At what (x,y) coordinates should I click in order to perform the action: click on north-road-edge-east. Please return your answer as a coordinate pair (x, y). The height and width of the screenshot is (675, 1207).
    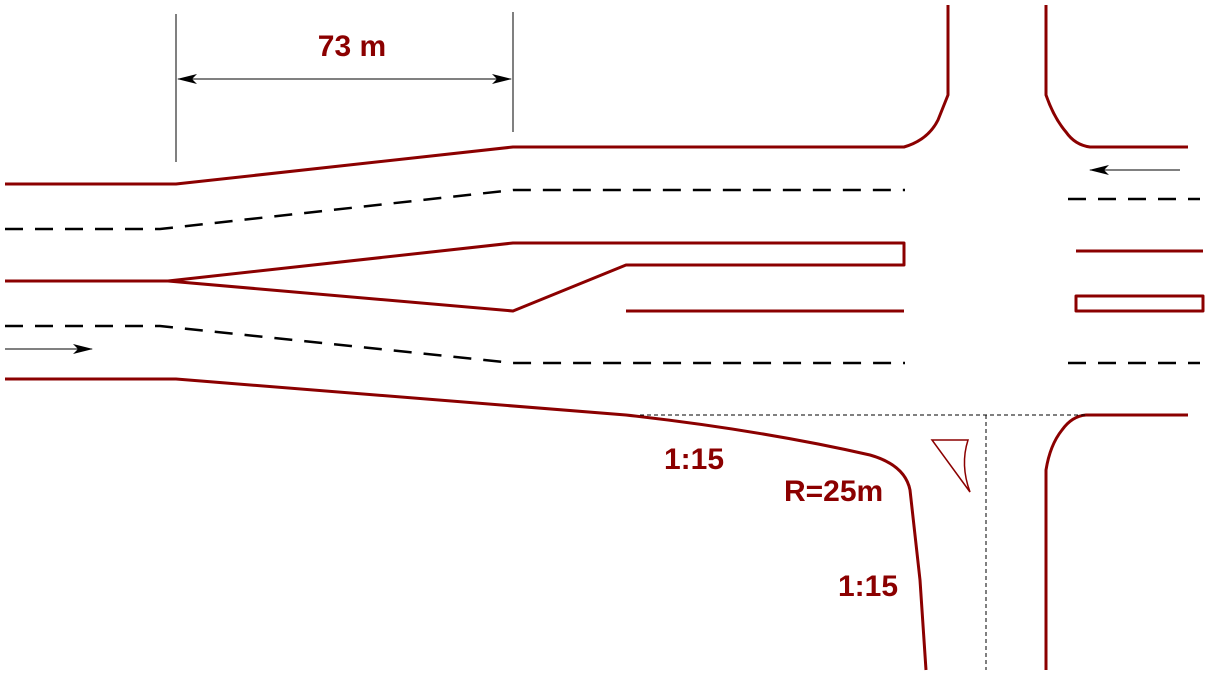
    Looking at the image, I should click on (1116, 77).